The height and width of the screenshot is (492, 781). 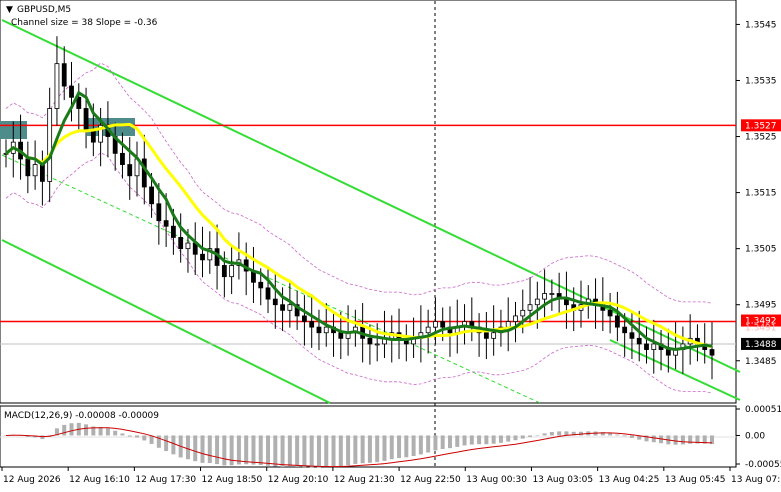 I want to click on svg-text: 1.3491, so click(x=761, y=329).